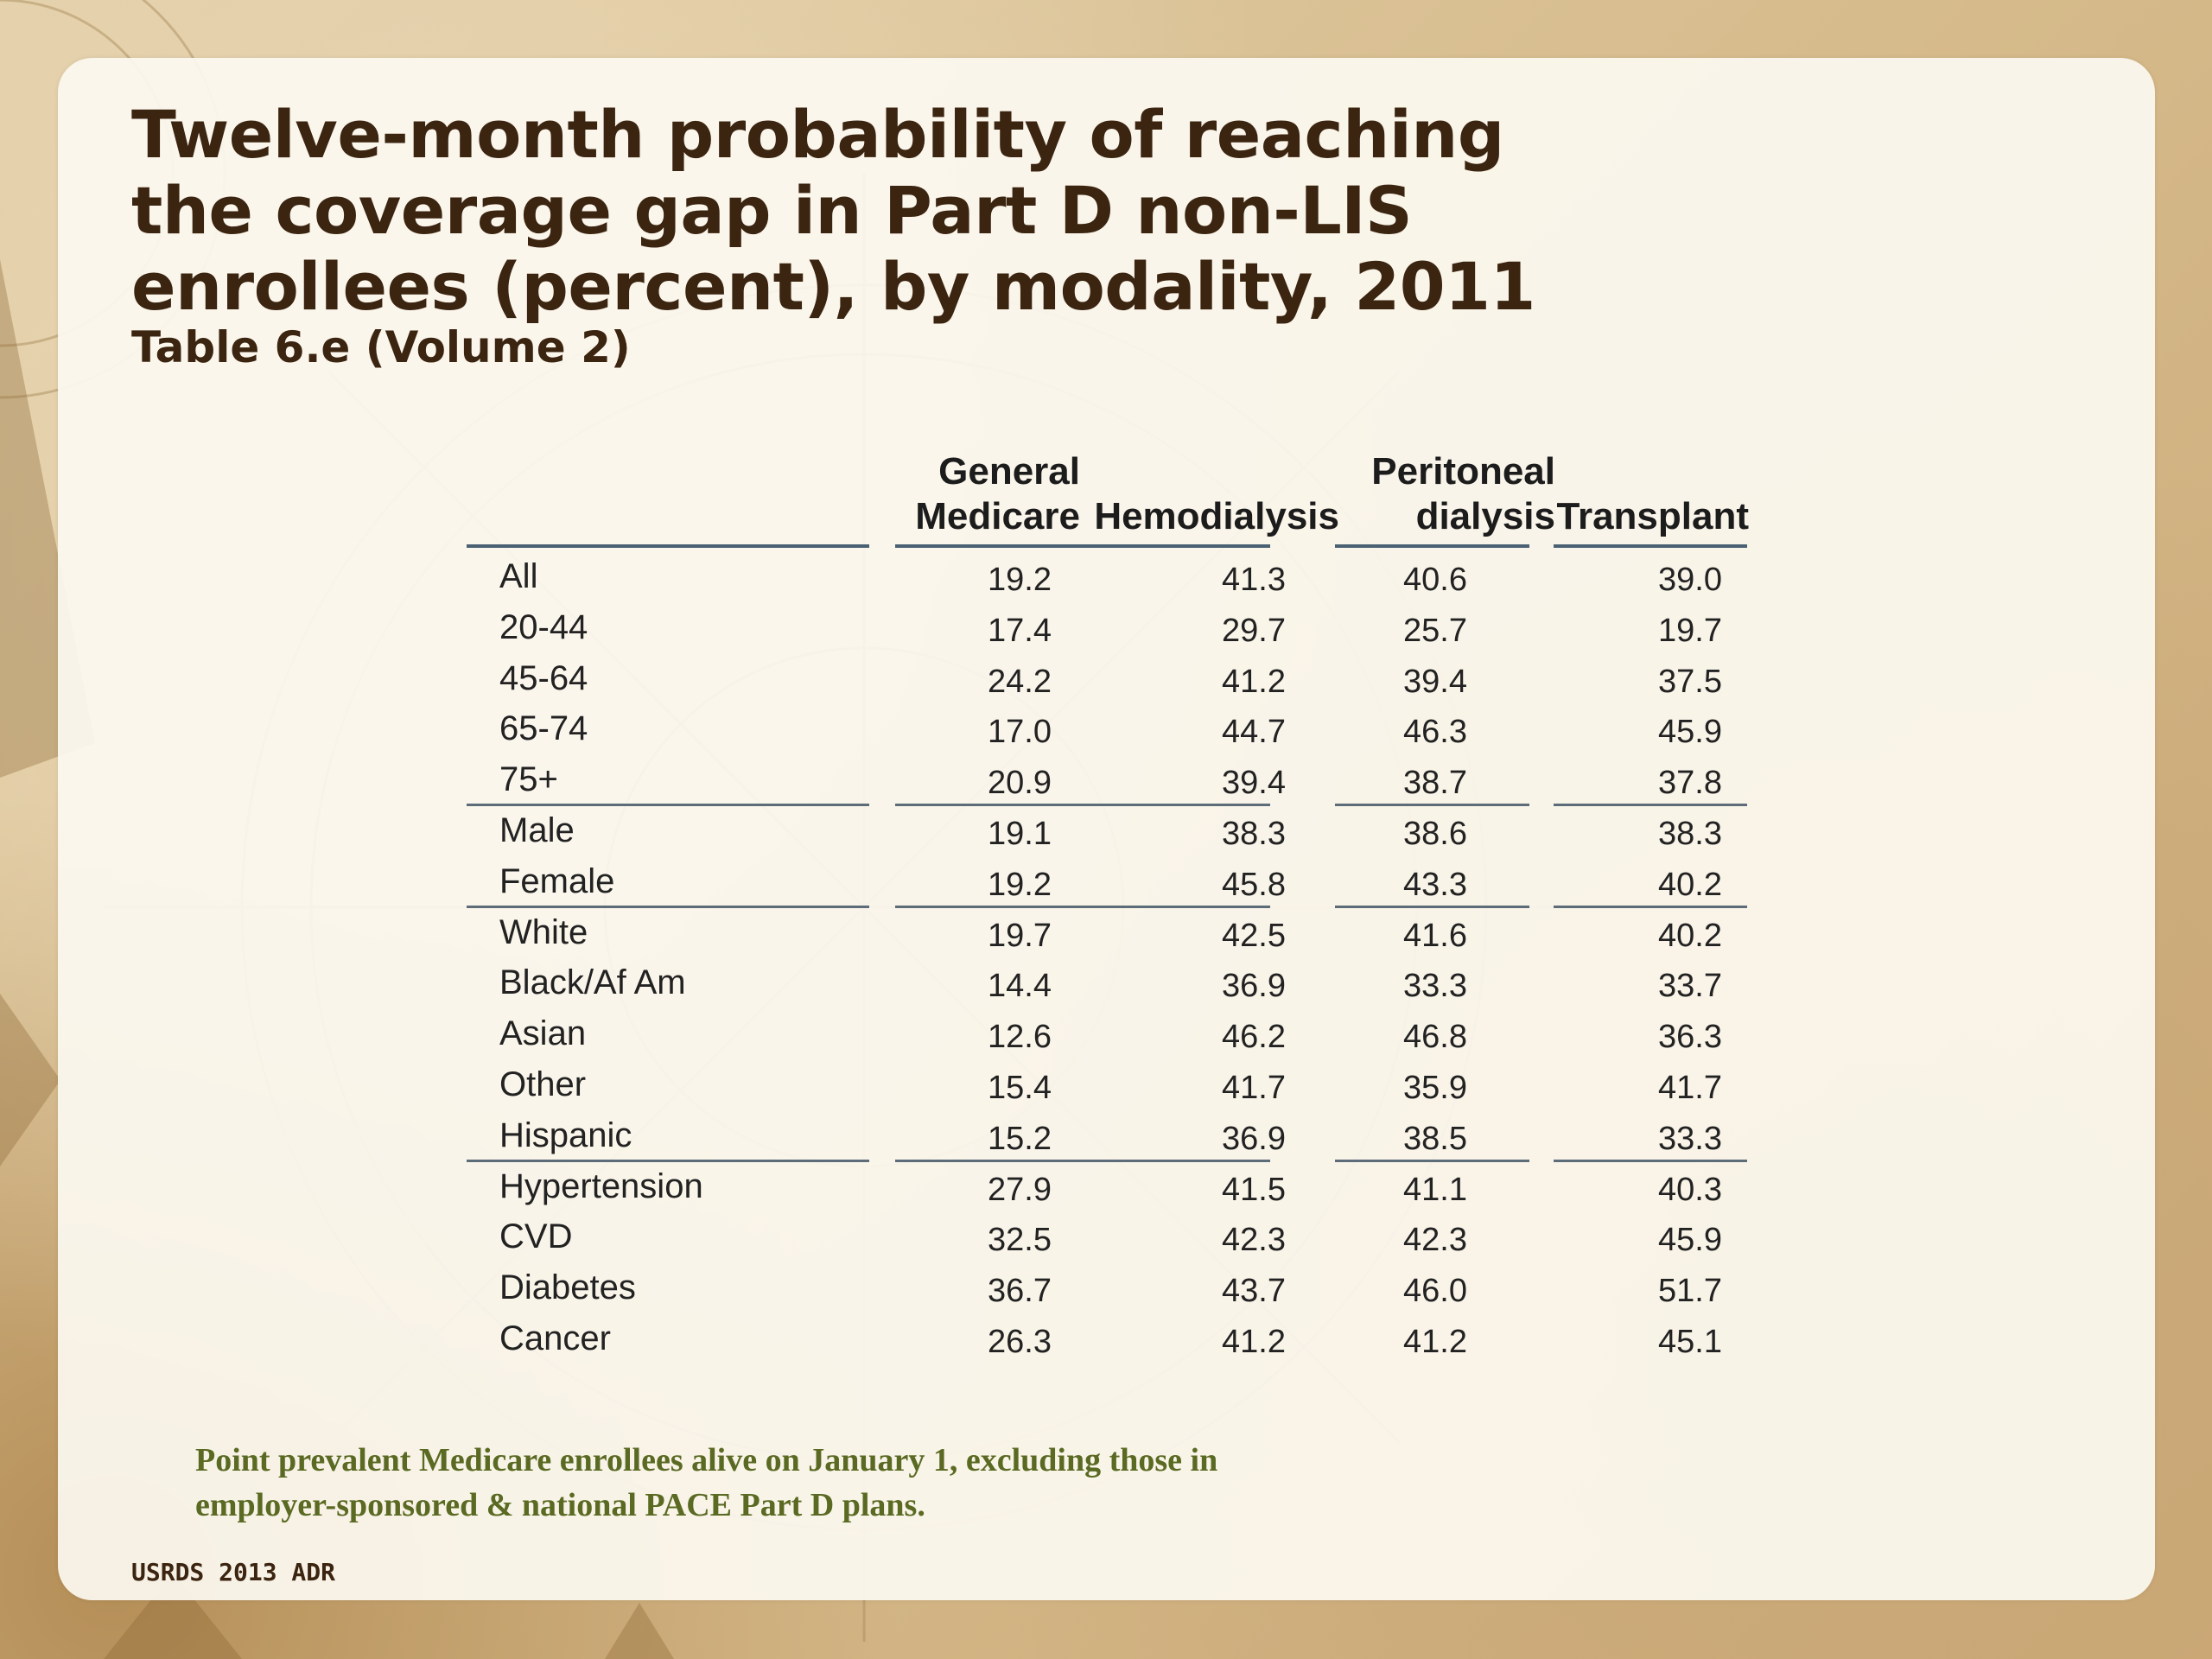 Image resolution: width=2212 pixels, height=1659 pixels. I want to click on column-header-hemodialysis: Hemodialysis, so click(1209, 494).